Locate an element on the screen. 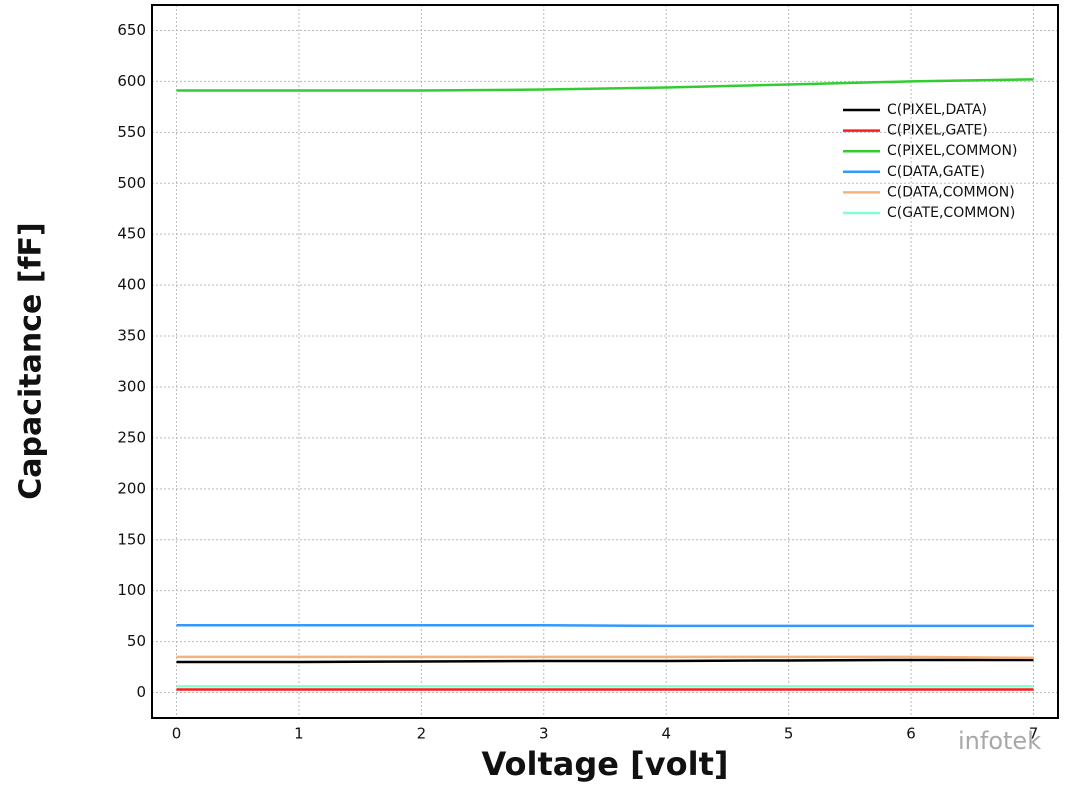 This screenshot has width=1080, height=788. y-tick-label: 650 is located at coordinates (131, 30).